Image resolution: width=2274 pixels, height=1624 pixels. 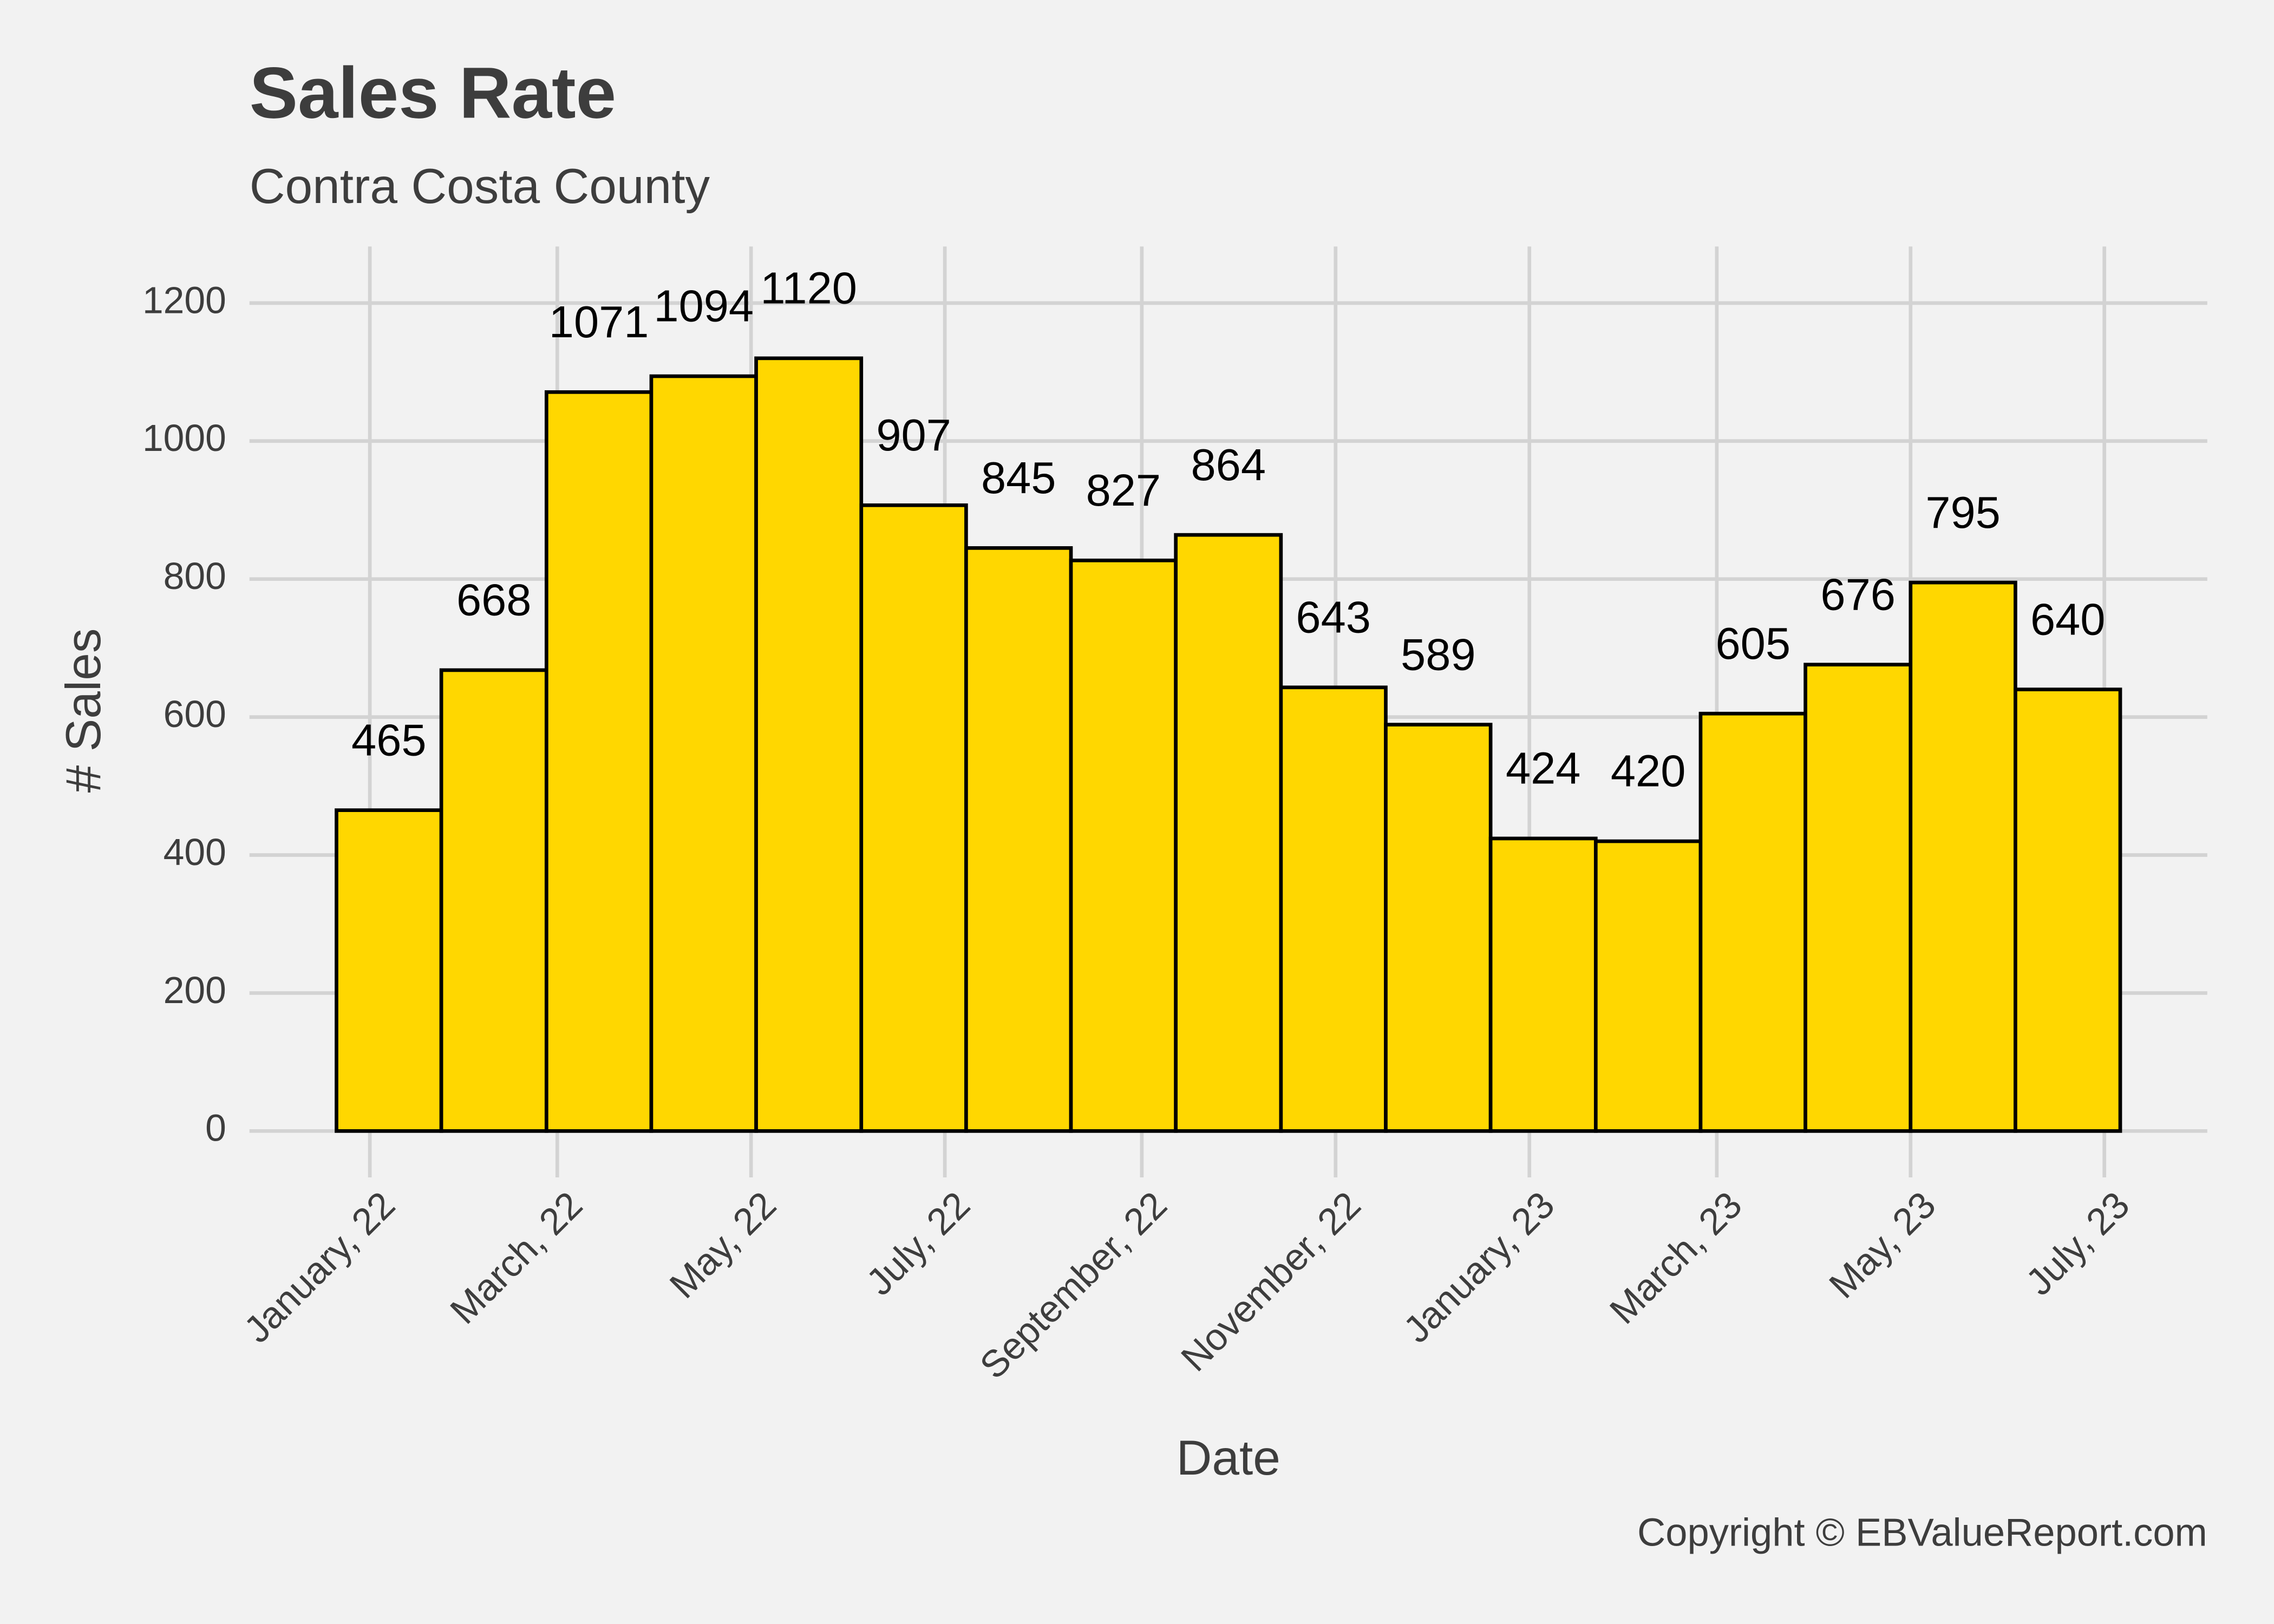 I want to click on y-tick-label: 0, so click(x=216, y=1128).